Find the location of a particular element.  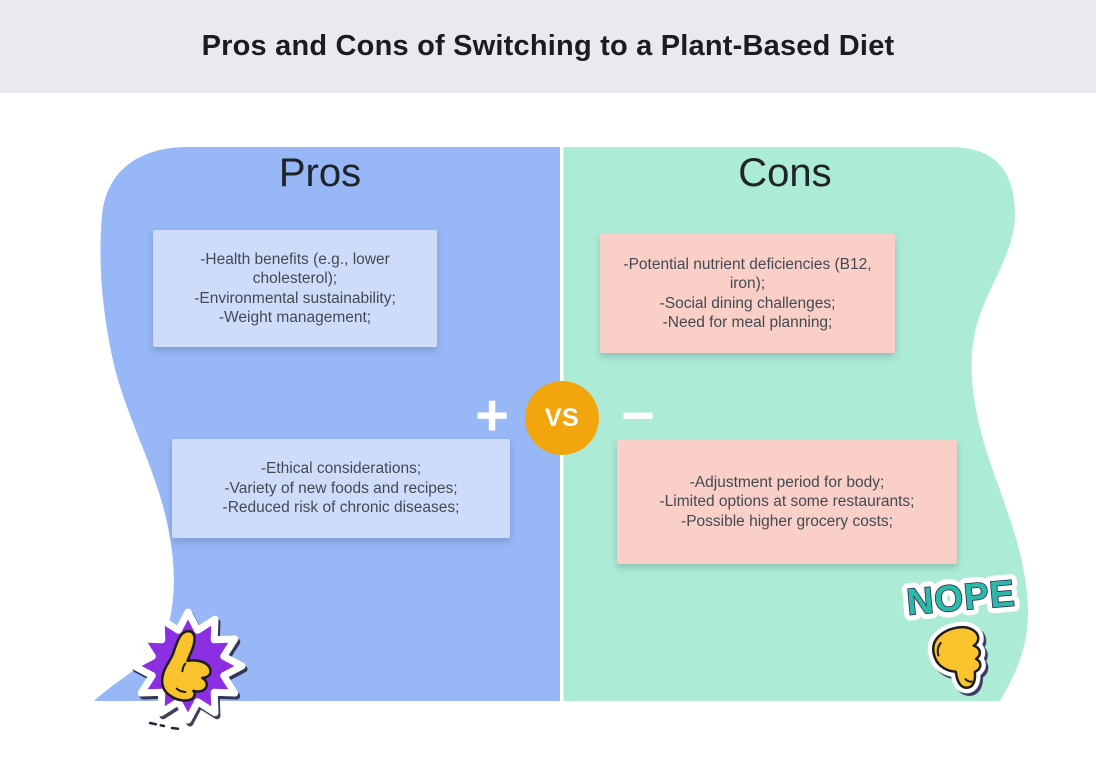

thumbs-up-icon is located at coordinates (188, 669).